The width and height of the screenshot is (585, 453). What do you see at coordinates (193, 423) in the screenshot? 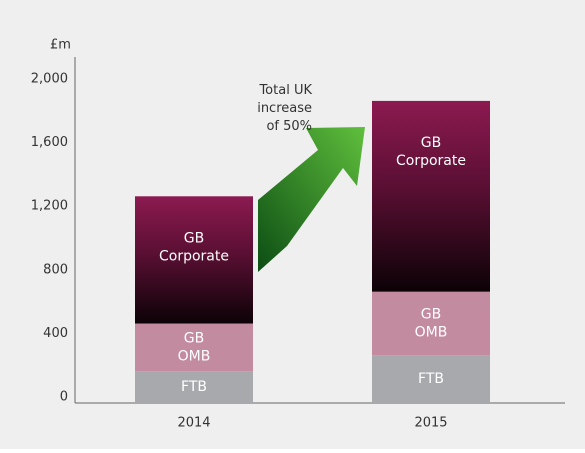
I see `x-tick-label: 2014` at bounding box center [193, 423].